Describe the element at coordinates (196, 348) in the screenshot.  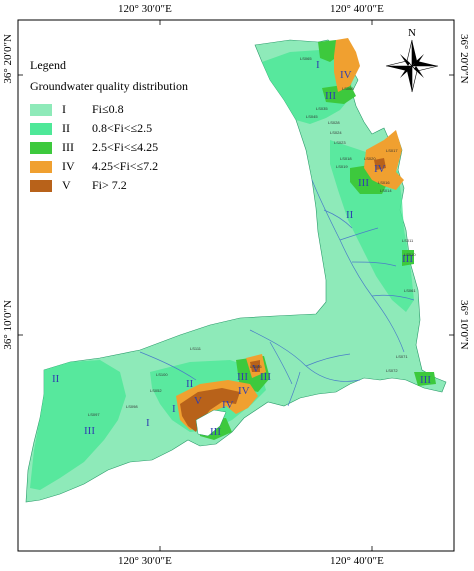
I see `well-label: LS111` at that location.